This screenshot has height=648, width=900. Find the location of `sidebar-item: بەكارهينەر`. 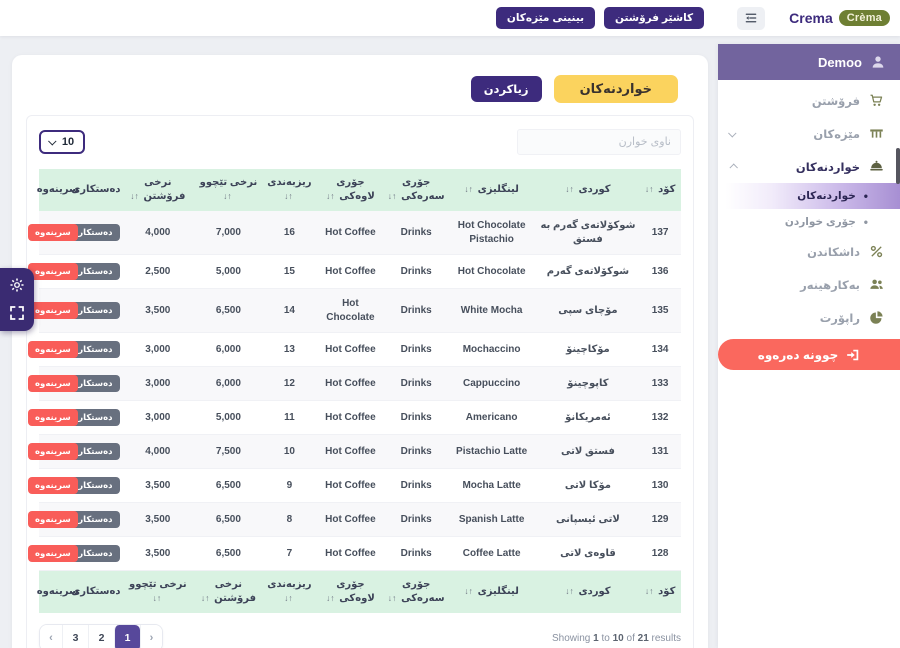

sidebar-item: بەكارهينەر is located at coordinates (809, 284).